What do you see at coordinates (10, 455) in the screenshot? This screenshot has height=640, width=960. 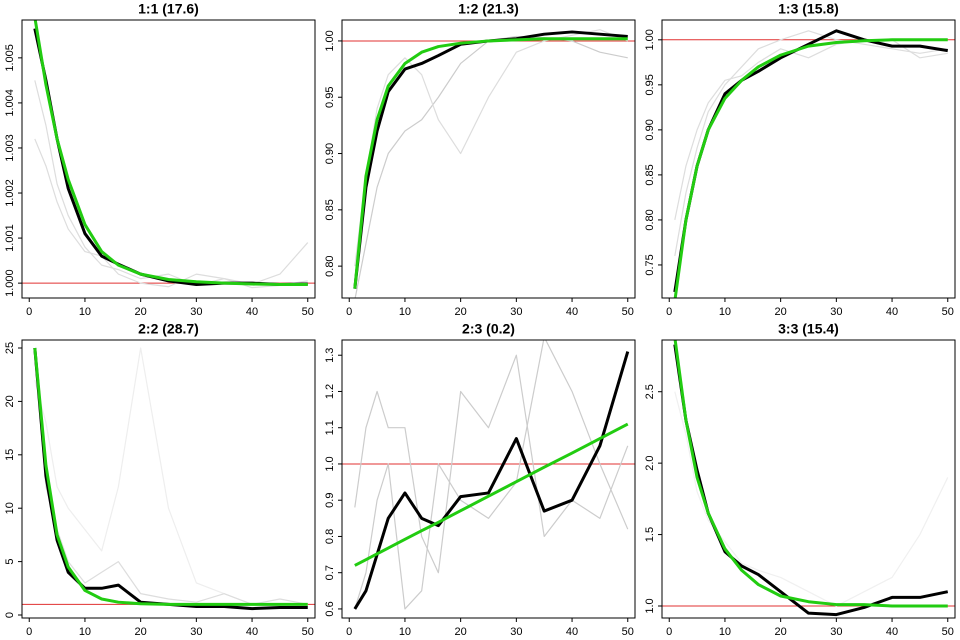 I see `y-tick-label: 15` at bounding box center [10, 455].